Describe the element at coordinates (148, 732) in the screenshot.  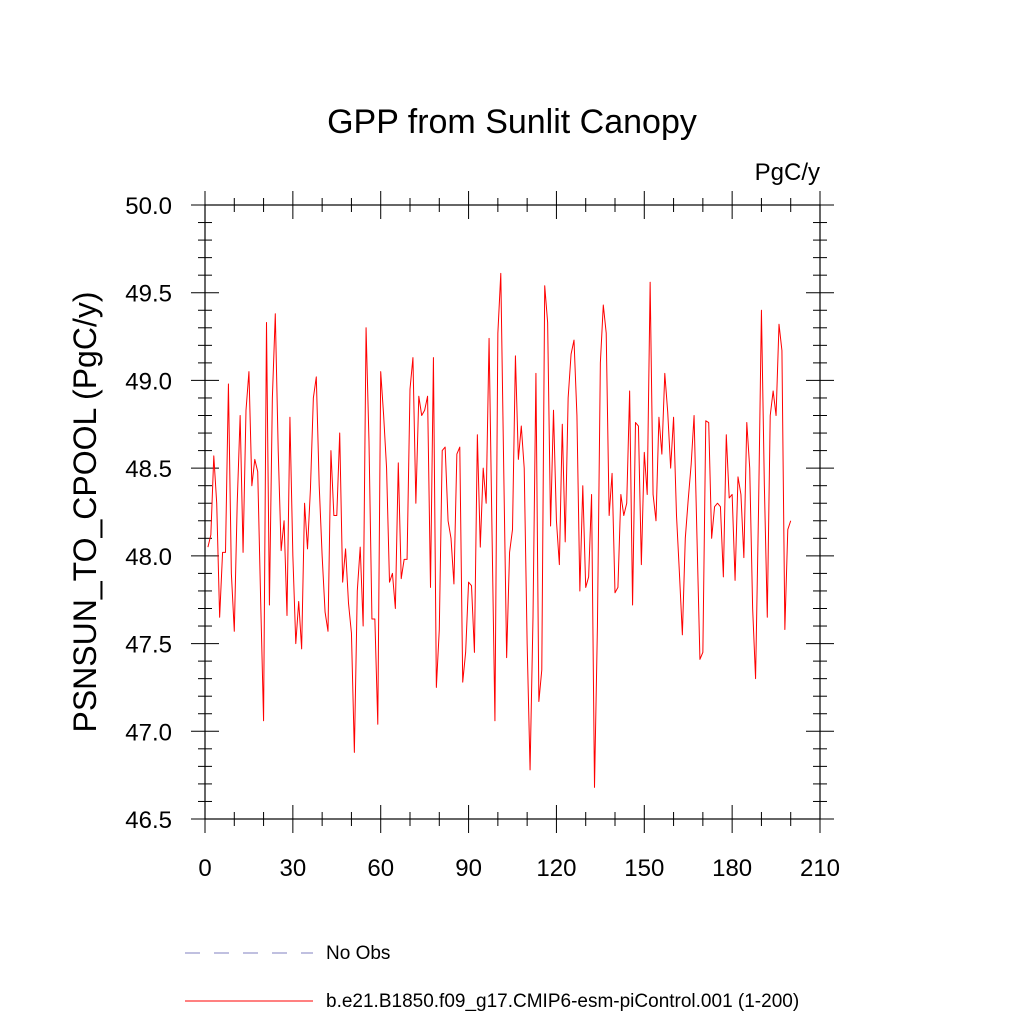
I see `y-tick-label: 47.0` at that location.